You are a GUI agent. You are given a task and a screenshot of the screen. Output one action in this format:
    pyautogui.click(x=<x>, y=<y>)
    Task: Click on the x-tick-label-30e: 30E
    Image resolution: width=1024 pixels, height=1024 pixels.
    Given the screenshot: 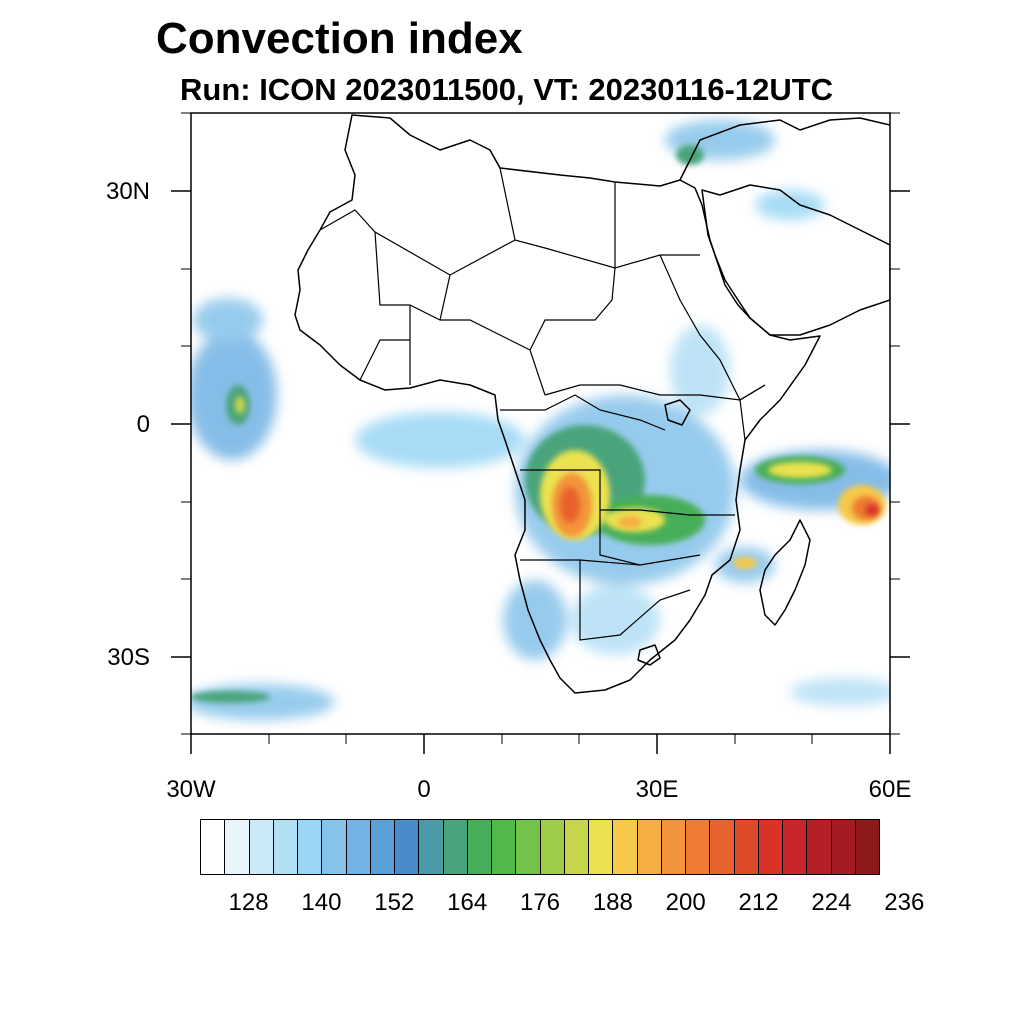 What is the action you would take?
    pyautogui.click(x=657, y=789)
    